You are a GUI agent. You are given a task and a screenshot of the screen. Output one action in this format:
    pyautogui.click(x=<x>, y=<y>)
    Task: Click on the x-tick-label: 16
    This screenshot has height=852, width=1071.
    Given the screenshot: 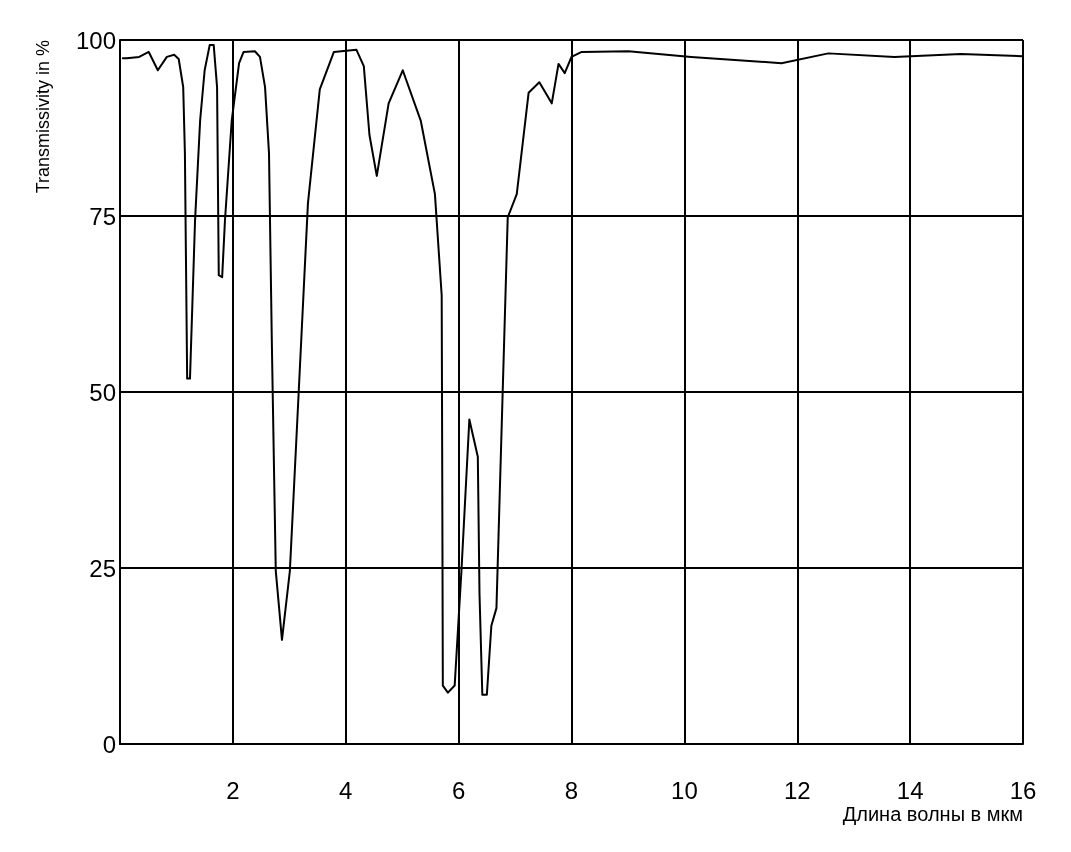 What is the action you would take?
    pyautogui.click(x=1023, y=790)
    